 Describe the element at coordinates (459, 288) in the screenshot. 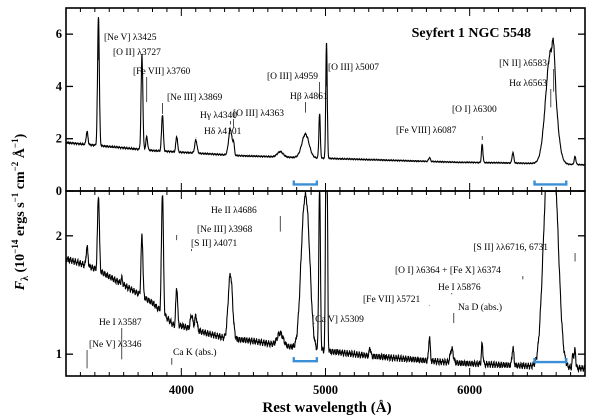

I see `line-annotation: He I λ5876` at that location.